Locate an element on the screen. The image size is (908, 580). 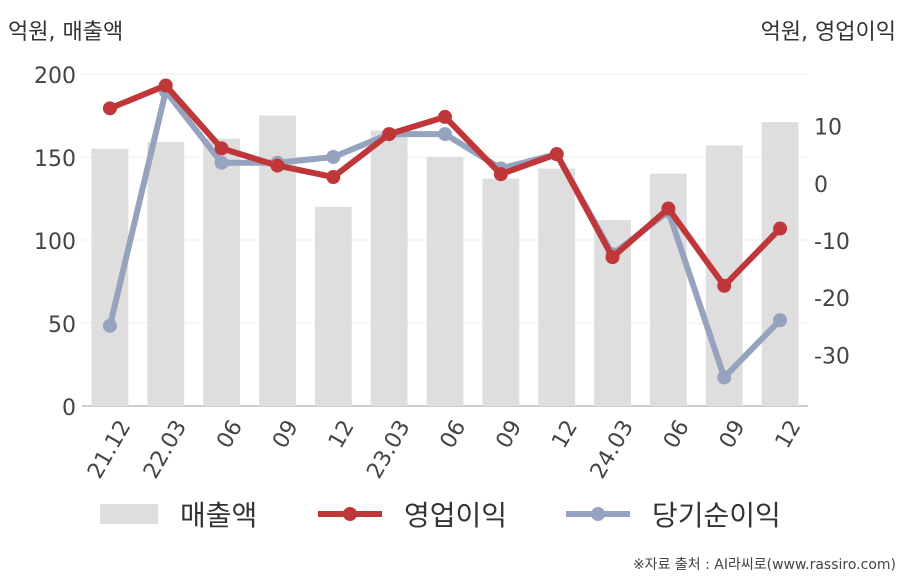
legend-label-operating-profit: 영업이익 is located at coordinates (456, 515).